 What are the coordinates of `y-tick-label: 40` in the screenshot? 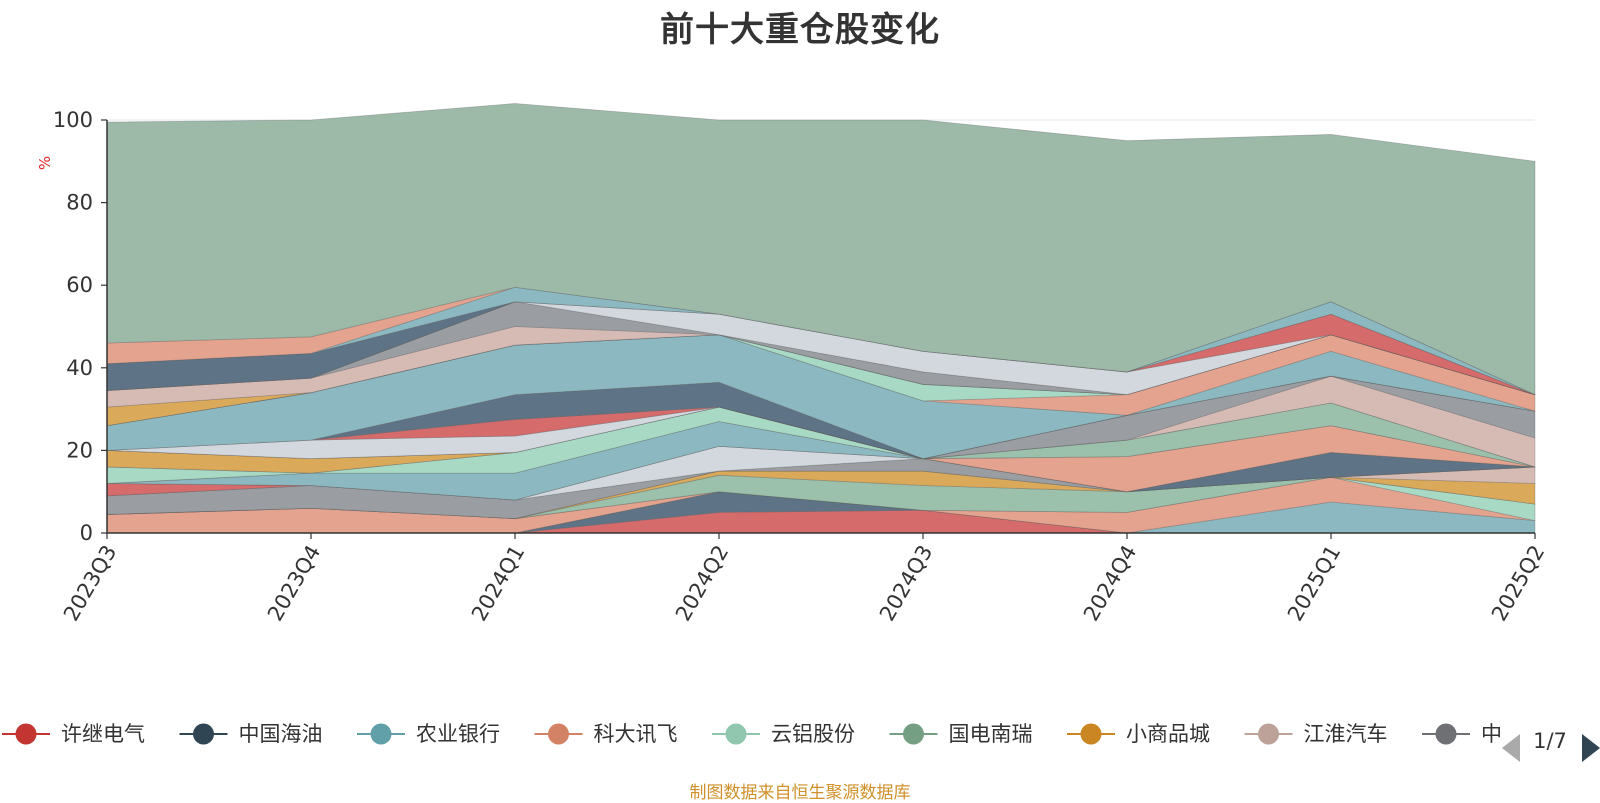 It's located at (79, 368).